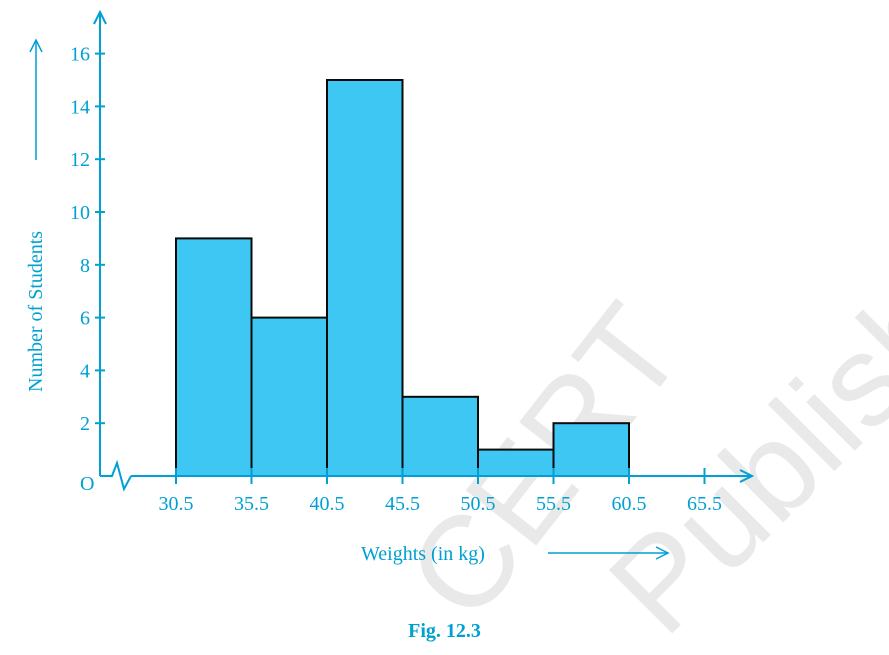 This screenshot has width=889, height=655. What do you see at coordinates (251, 504) in the screenshot?
I see `x-tick-label: 35.5` at bounding box center [251, 504].